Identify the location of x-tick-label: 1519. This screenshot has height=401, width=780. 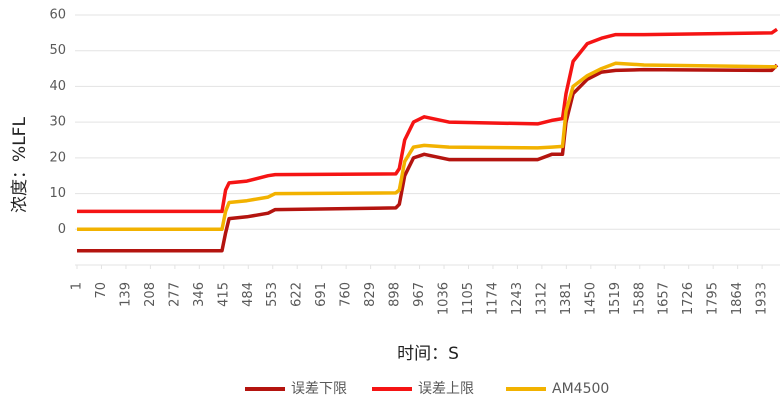
(615, 298).